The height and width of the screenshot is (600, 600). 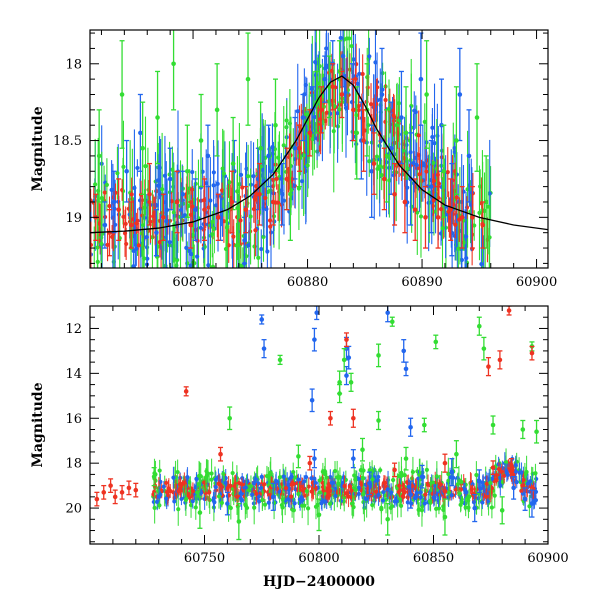 I want to click on top-series-0-point-20-marker, so click(x=343, y=56).